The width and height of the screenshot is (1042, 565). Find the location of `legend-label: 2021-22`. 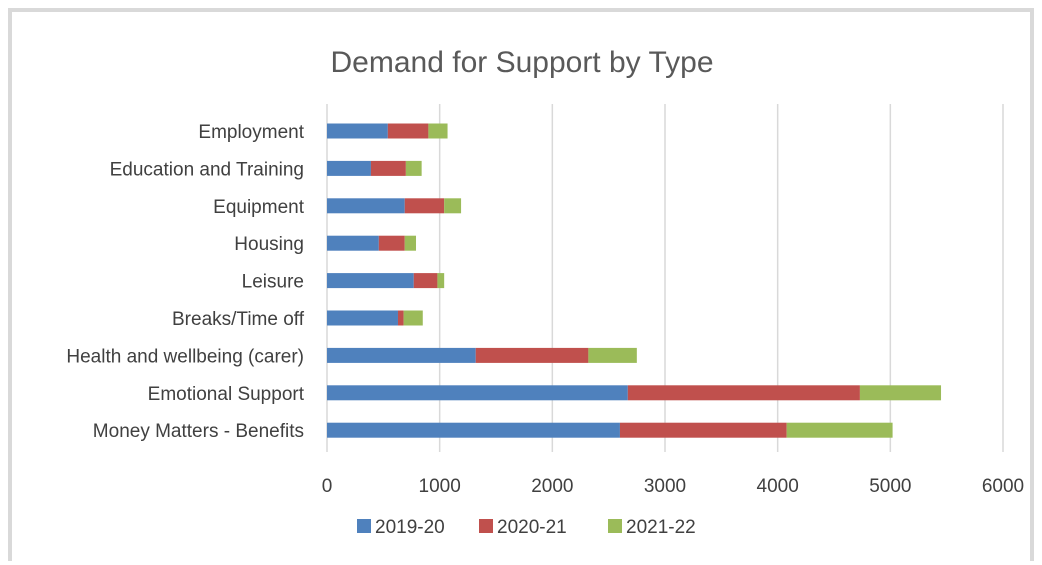

legend-label: 2021-22 is located at coordinates (661, 527).